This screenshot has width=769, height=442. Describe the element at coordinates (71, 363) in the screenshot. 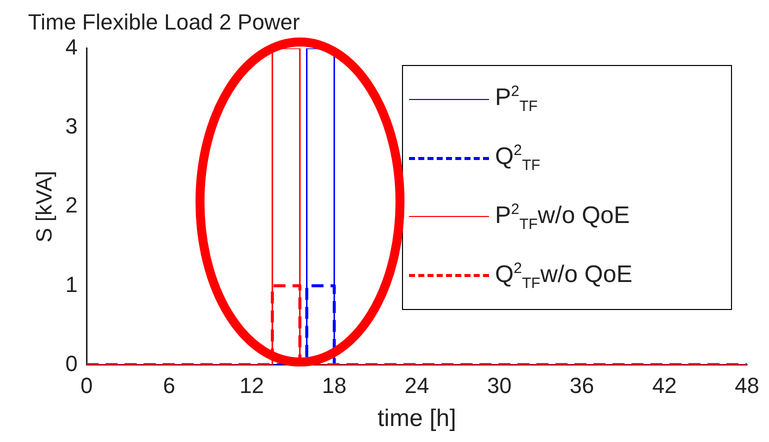

I see `y-tick-label: 0` at that location.